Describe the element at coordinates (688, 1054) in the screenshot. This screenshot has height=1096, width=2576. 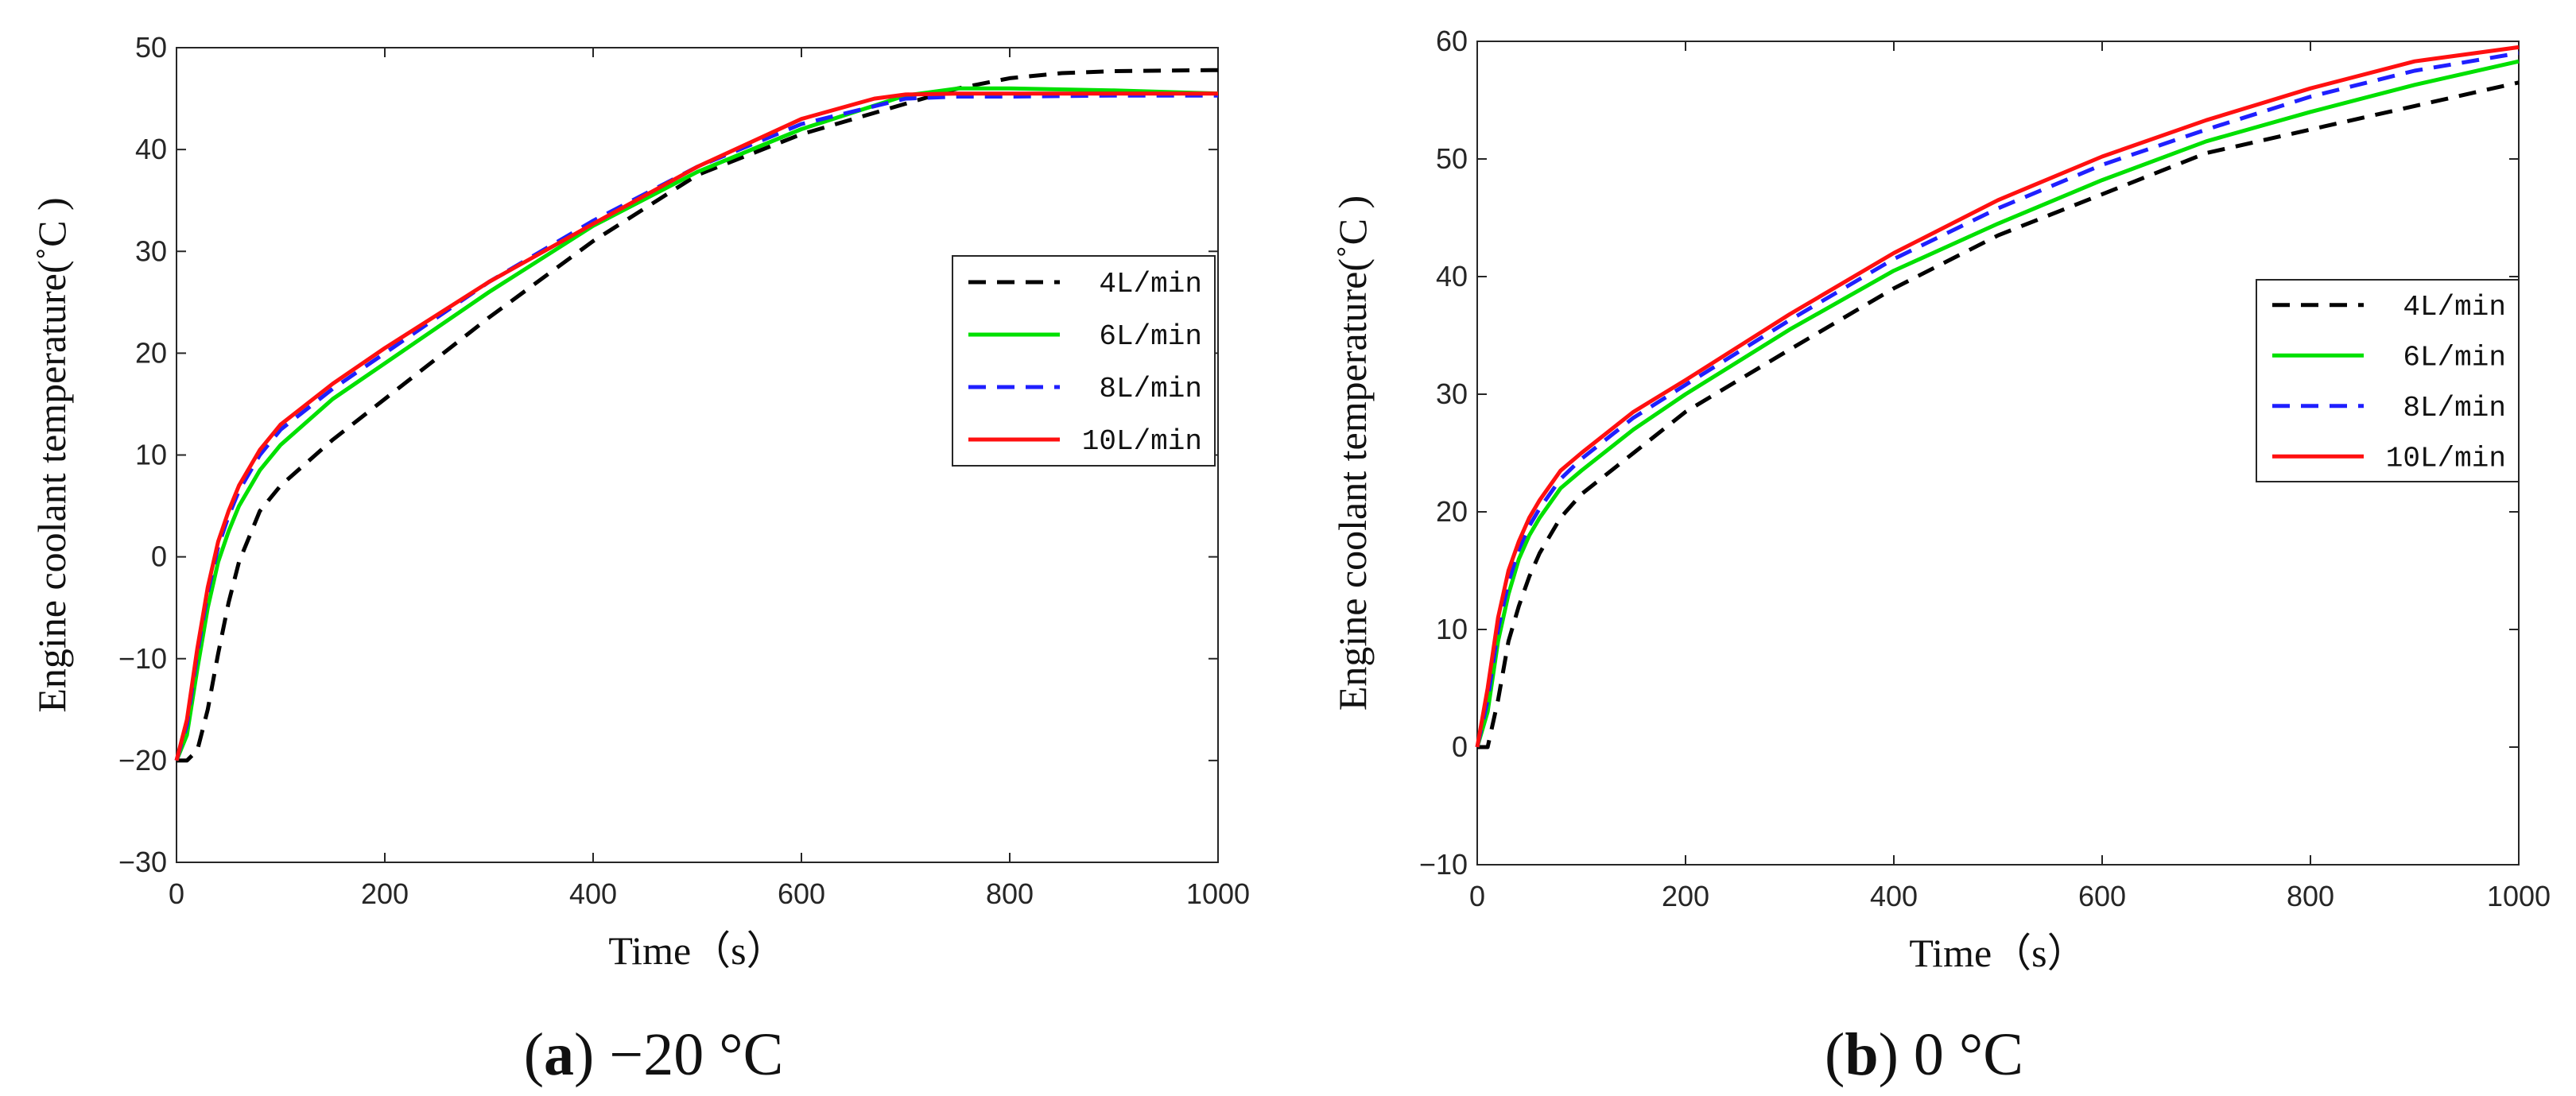
I see `caption-text: −20 °C` at that location.